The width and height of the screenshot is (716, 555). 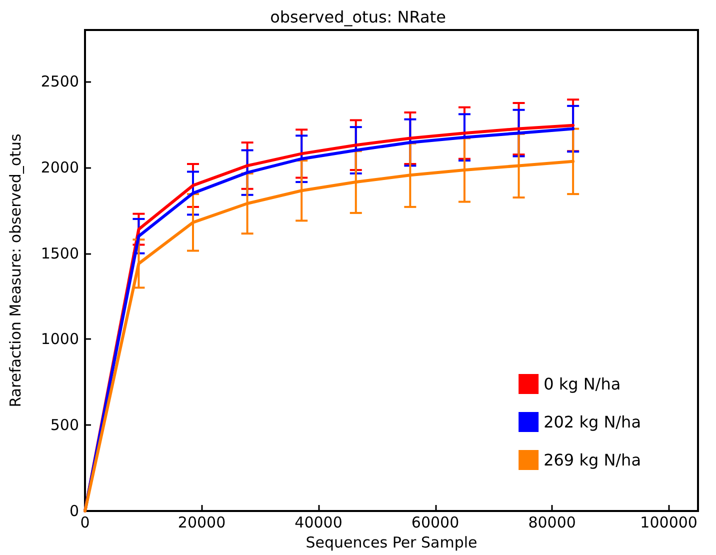 What do you see at coordinates (318, 523) in the screenshot?
I see `x-tick-label: 40000` at bounding box center [318, 523].